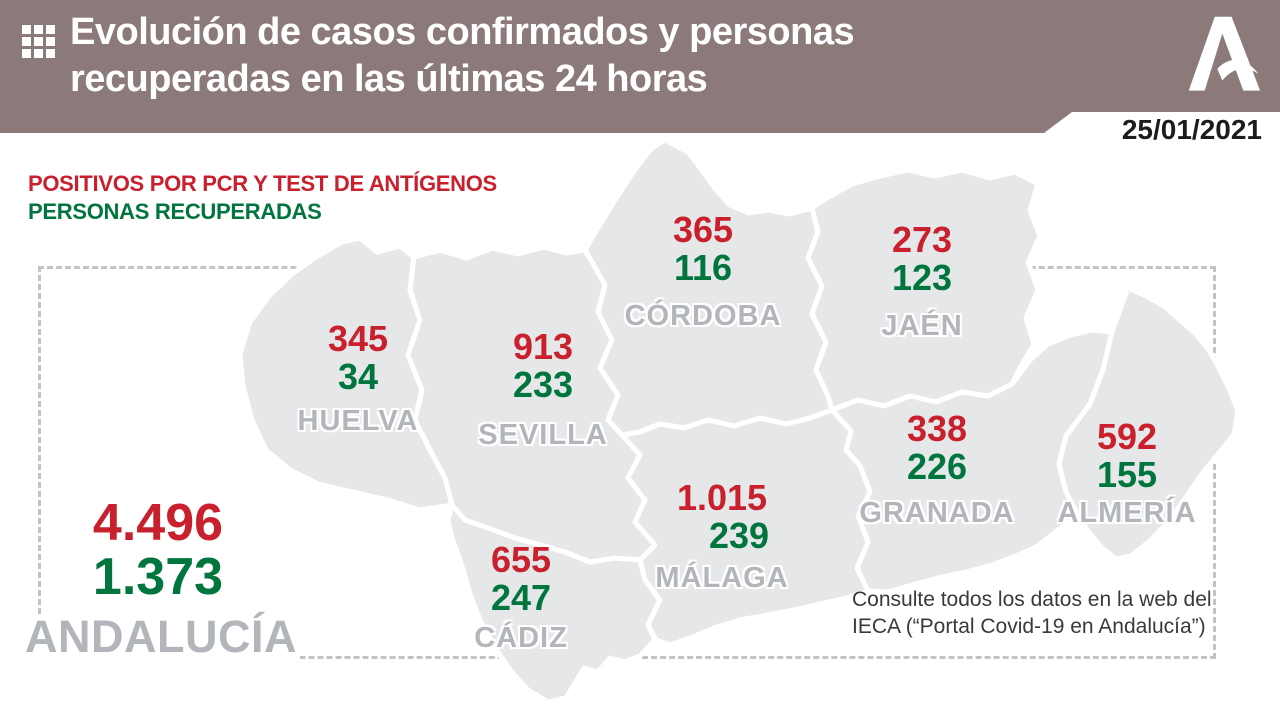 This screenshot has height=719, width=1280. I want to click on jaen-recovered: 123, so click(922, 277).